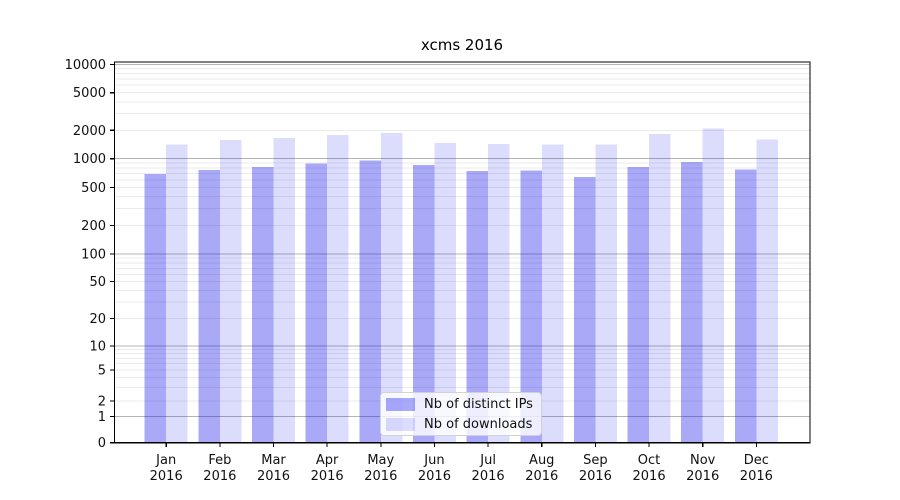  What do you see at coordinates (89, 93) in the screenshot?
I see `y-tick-label: 5000` at bounding box center [89, 93].